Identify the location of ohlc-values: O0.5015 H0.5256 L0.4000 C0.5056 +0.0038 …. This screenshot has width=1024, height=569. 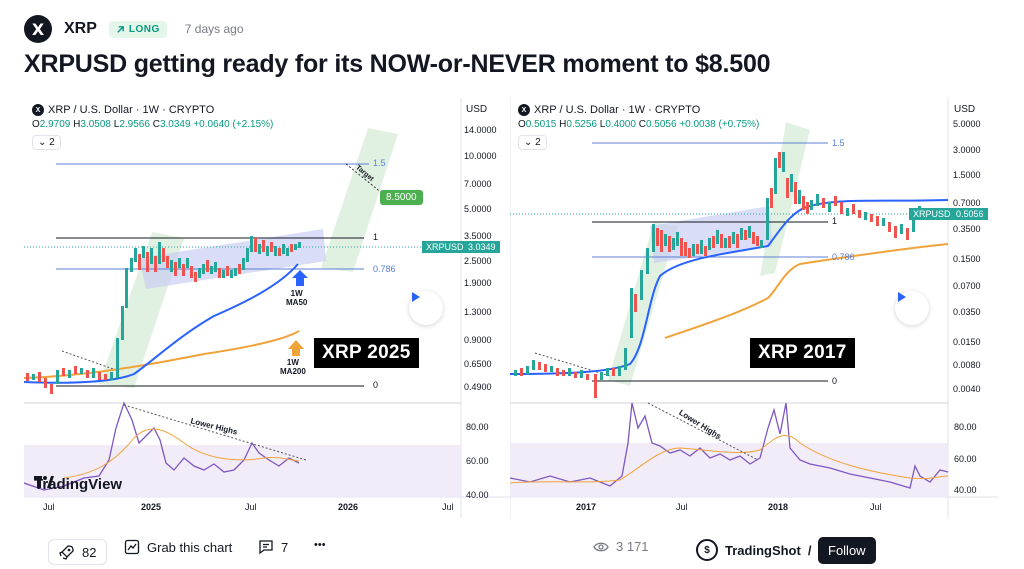
(639, 124).